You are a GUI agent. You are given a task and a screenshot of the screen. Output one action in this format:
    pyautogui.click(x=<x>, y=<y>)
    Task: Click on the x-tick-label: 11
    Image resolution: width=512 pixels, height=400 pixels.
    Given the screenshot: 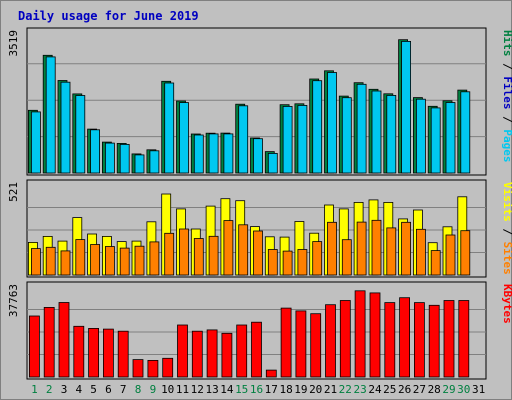 What is the action you would take?
    pyautogui.click(x=182, y=389)
    